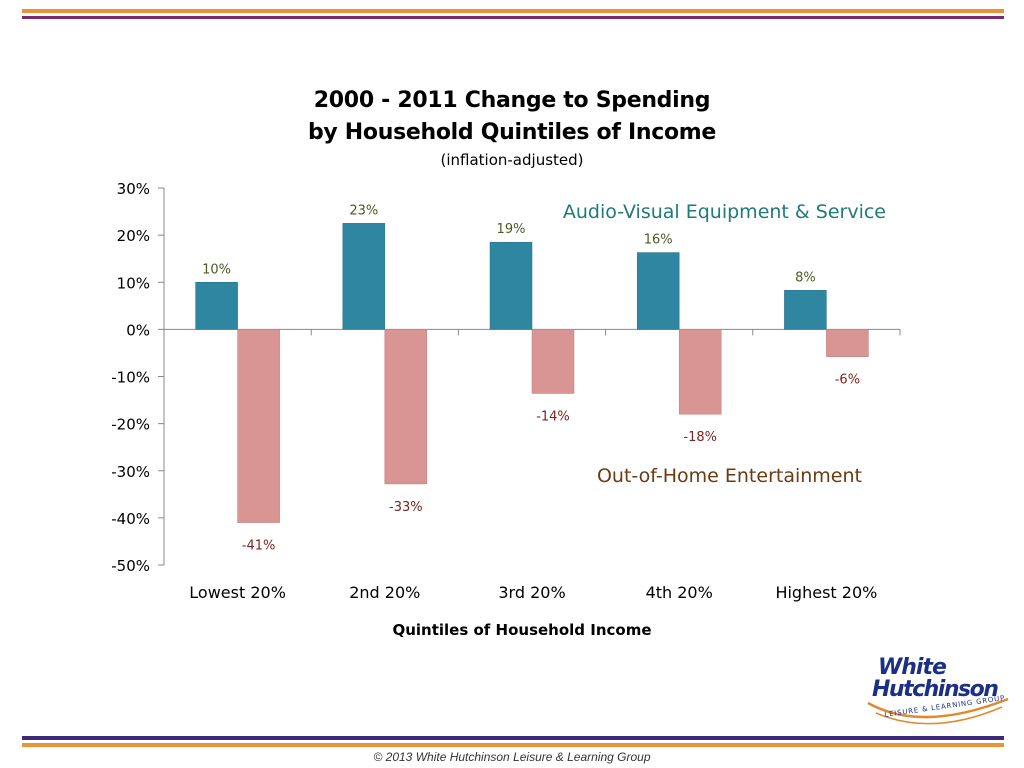  What do you see at coordinates (130, 378) in the screenshot?
I see `y-tick-label: -10%` at bounding box center [130, 378].